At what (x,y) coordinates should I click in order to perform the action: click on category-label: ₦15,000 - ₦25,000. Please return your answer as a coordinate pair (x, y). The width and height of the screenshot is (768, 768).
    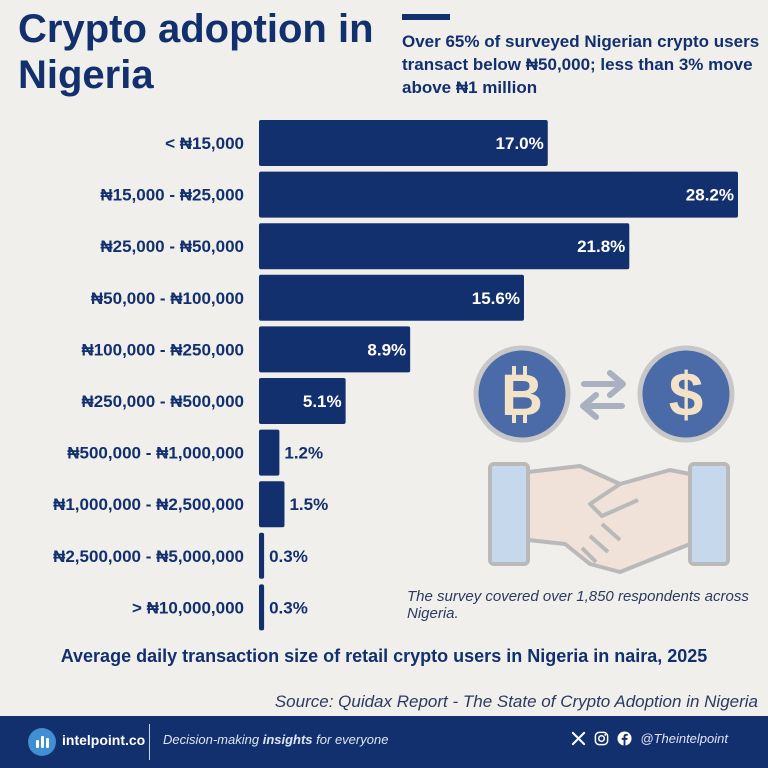
    Looking at the image, I should click on (172, 195).